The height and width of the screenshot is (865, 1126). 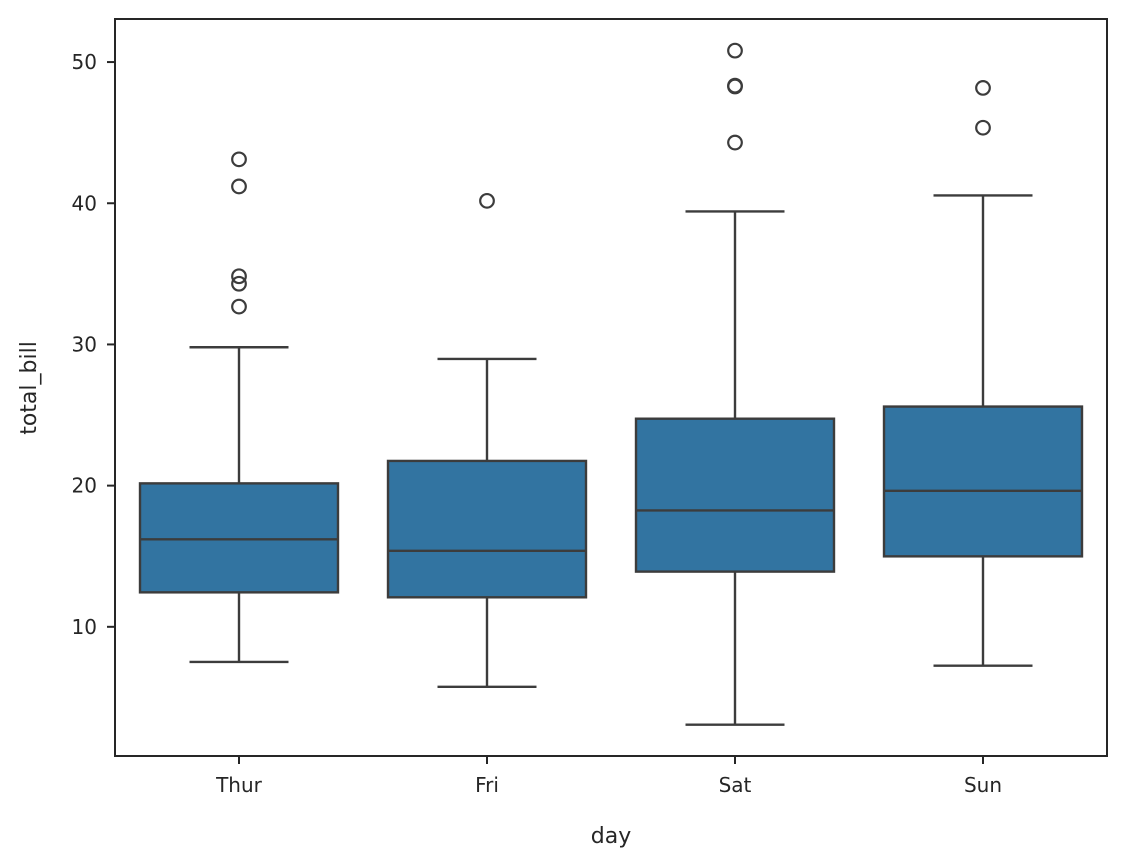 I want to click on y-axis-label: total_bill, so click(x=29, y=388).